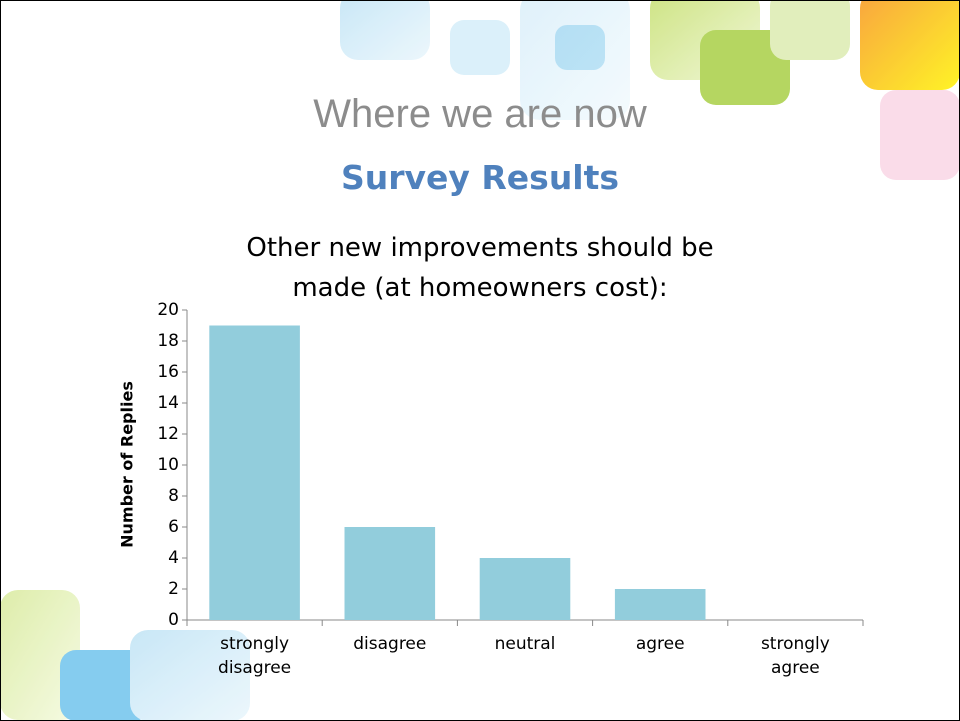  I want to click on slide-title: Where we are now, so click(480, 114).